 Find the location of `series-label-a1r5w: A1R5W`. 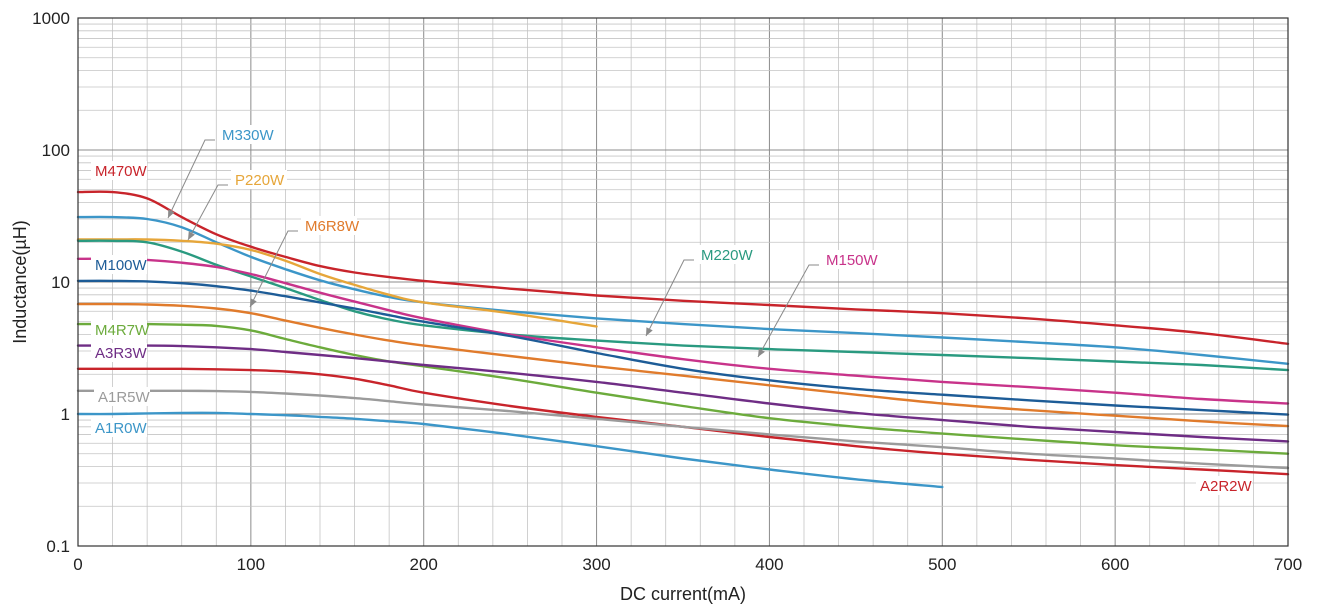

series-label-a1r5w: A1R5W is located at coordinates (124, 397).